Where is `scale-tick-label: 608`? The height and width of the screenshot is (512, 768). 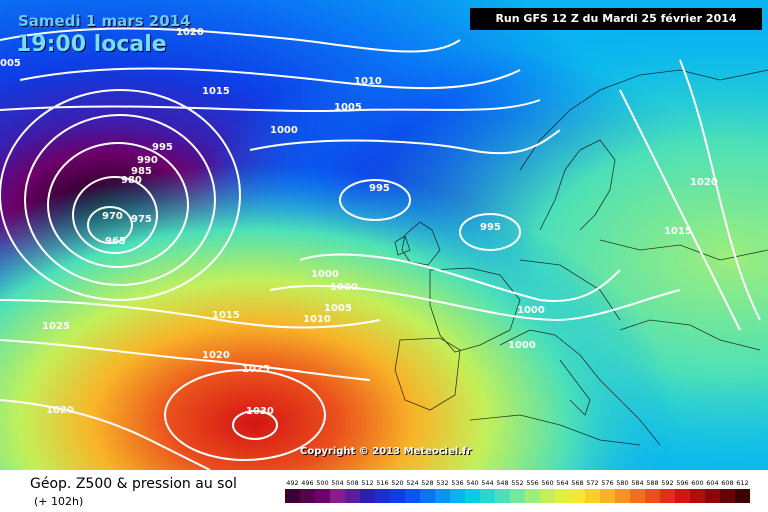
scale-tick-label: 608 is located at coordinates (727, 483).